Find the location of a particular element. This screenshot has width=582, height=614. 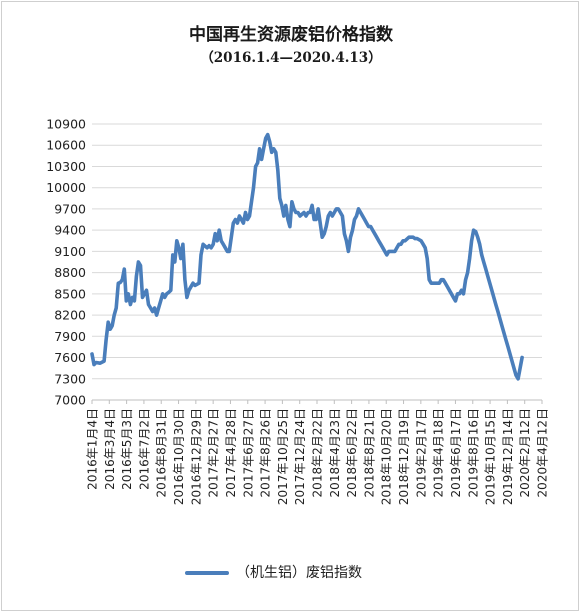

y-tick-label: 9400 is located at coordinates (70, 230).